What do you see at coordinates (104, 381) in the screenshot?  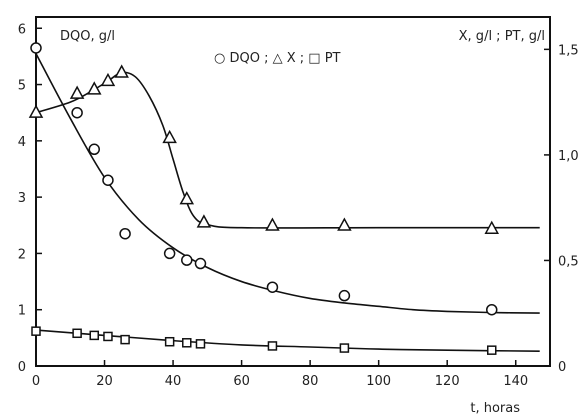 I see `x-tick-label: 20` at bounding box center [104, 381].